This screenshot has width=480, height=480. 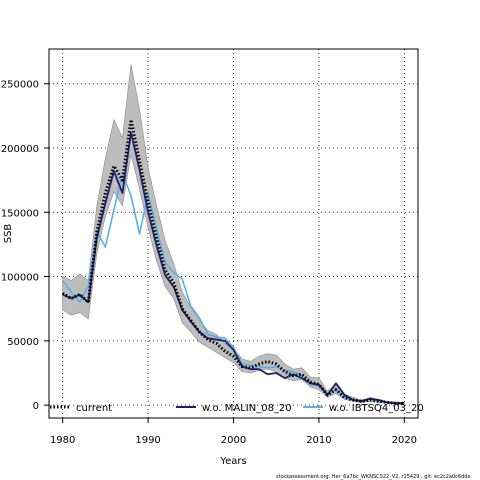 I want to click on y-axis-title: SSB, so click(x=8, y=234).